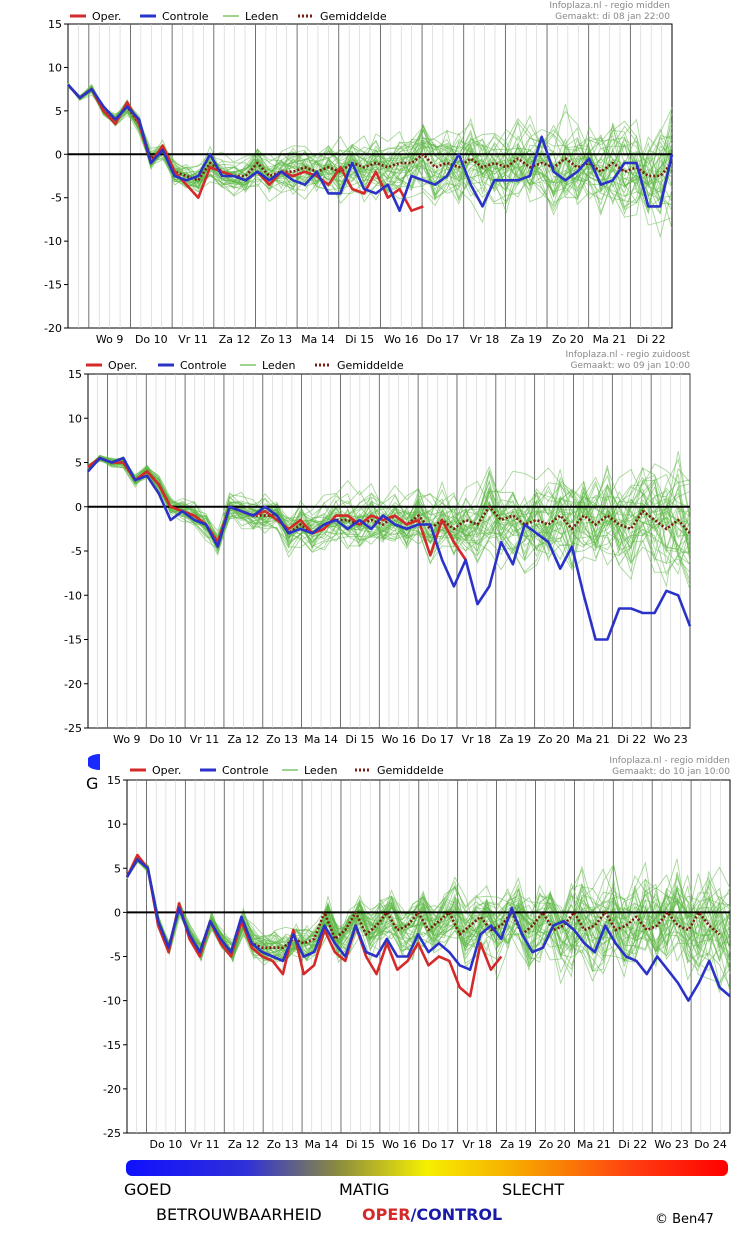 This screenshot has height=1233, width=732. Describe the element at coordinates (671, 772) in the screenshot. I see `chart-made-3: Gemaakt: do 10 jan 10:00` at that location.